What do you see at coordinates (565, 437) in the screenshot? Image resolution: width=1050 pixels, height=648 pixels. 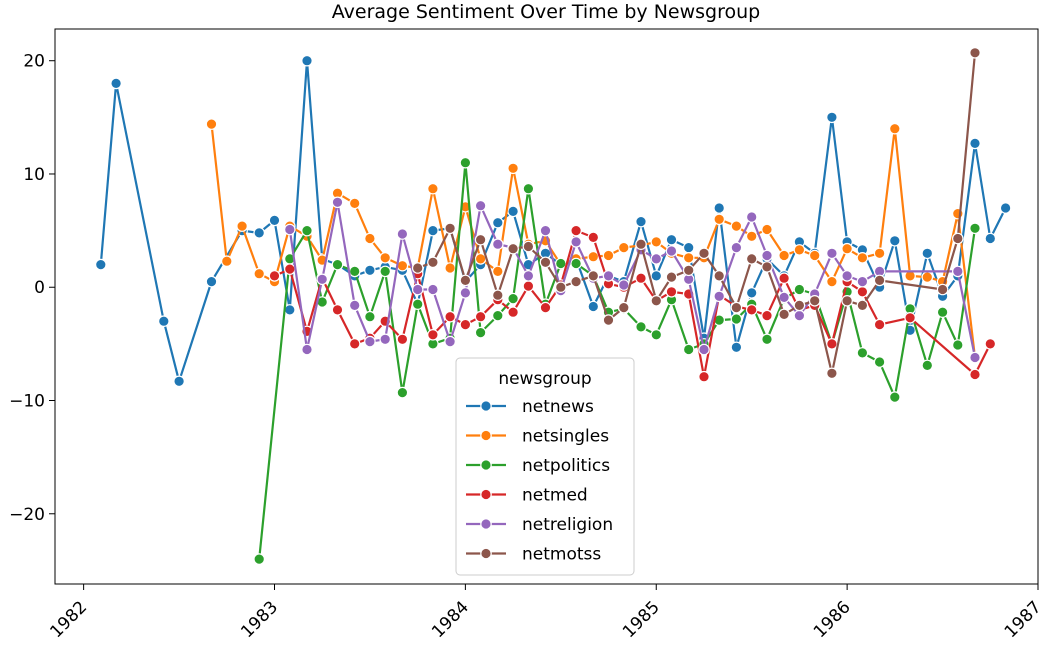 I see `legend-label: netsingles` at bounding box center [565, 437].